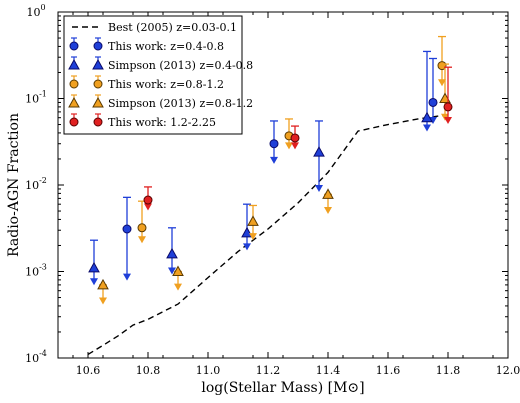 The image size is (520, 403). I want to click on legend-entry-label: This work: 1.2-2.25, so click(162, 122).